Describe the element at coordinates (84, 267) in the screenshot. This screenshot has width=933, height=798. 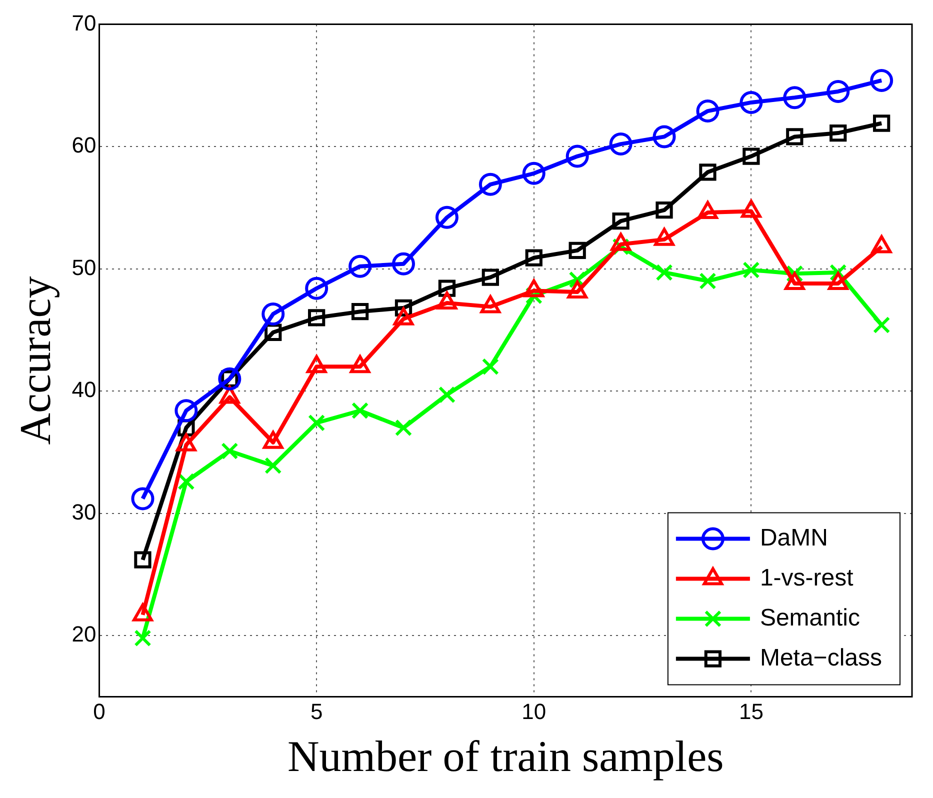
I see `y-tick-label: 50` at that location.